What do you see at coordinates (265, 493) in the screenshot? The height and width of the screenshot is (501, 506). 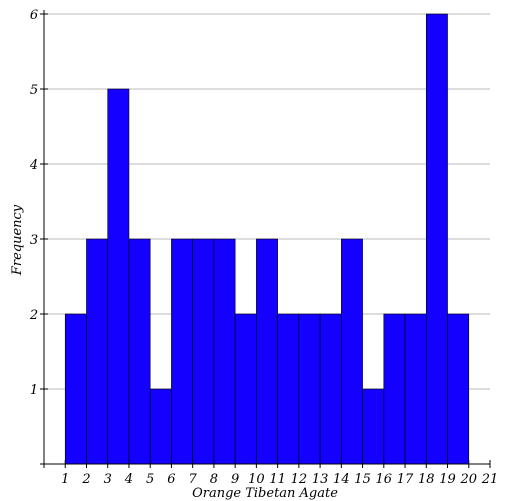 I see `x-axis-title: Orange Tibetan Agate` at bounding box center [265, 493].